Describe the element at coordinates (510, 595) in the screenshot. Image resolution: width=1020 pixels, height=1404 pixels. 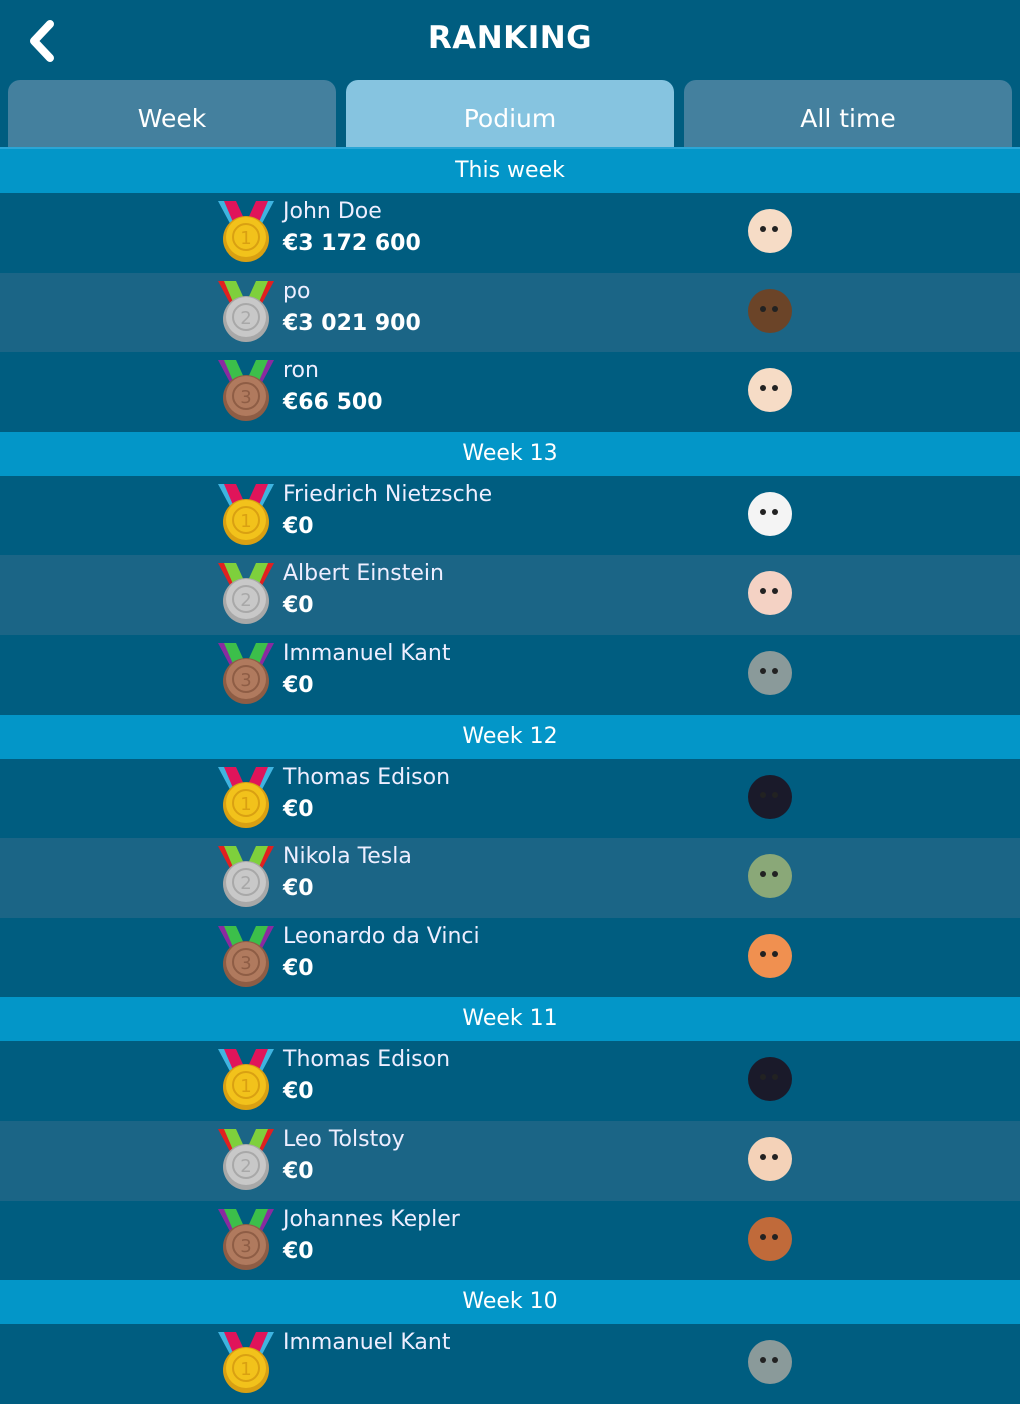
I see `ranking-row: 2 Albert Einstein €0` at that location.